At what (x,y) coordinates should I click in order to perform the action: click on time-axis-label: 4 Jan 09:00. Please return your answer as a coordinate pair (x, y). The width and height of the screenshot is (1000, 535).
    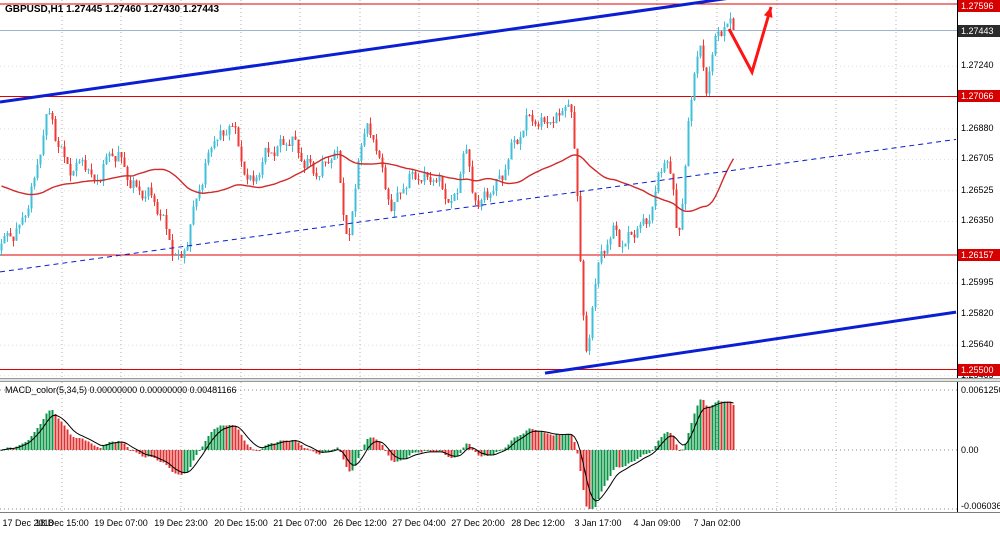
    Looking at the image, I should click on (657, 523).